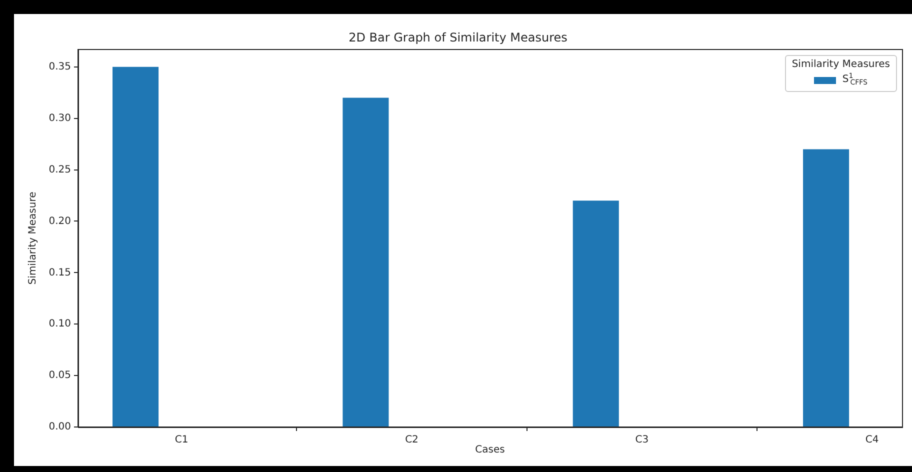 The width and height of the screenshot is (912, 472). What do you see at coordinates (59, 376) in the screenshot?
I see `y-tick-label: 0.05` at bounding box center [59, 376].